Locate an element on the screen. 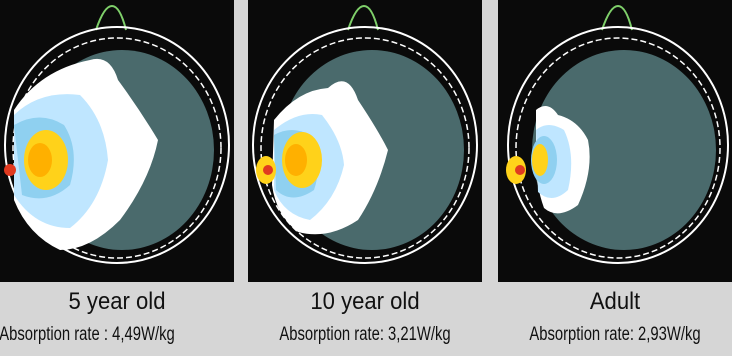  caption-adult: Adult Absorption rate: 2,93W/kg is located at coordinates (615, 318).